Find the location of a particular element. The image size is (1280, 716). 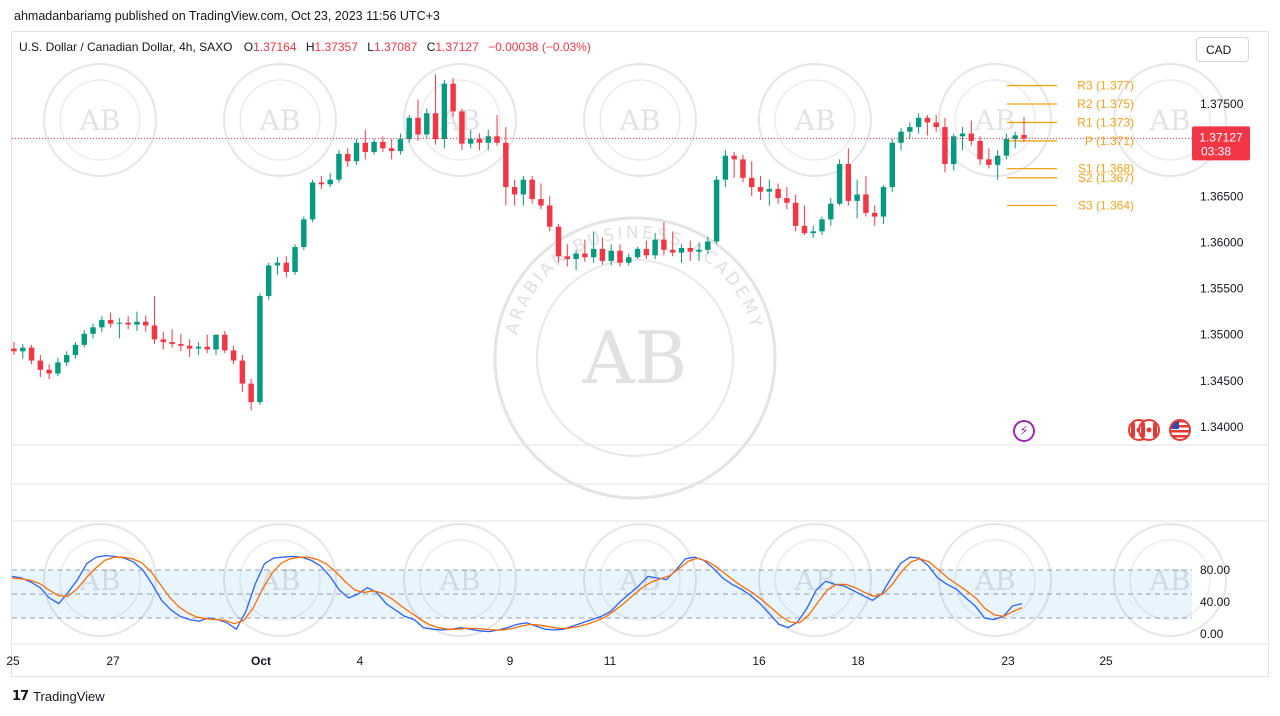

time-tick-label: 4 is located at coordinates (360, 661).